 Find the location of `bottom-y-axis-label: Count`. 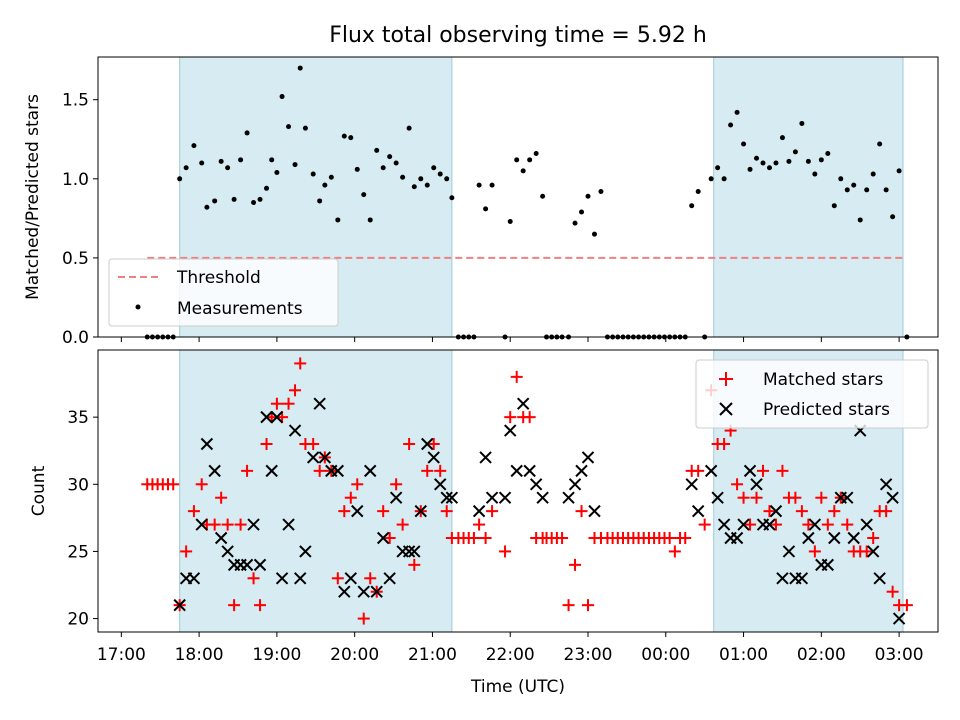

bottom-y-axis-label: Count is located at coordinates (39, 490).